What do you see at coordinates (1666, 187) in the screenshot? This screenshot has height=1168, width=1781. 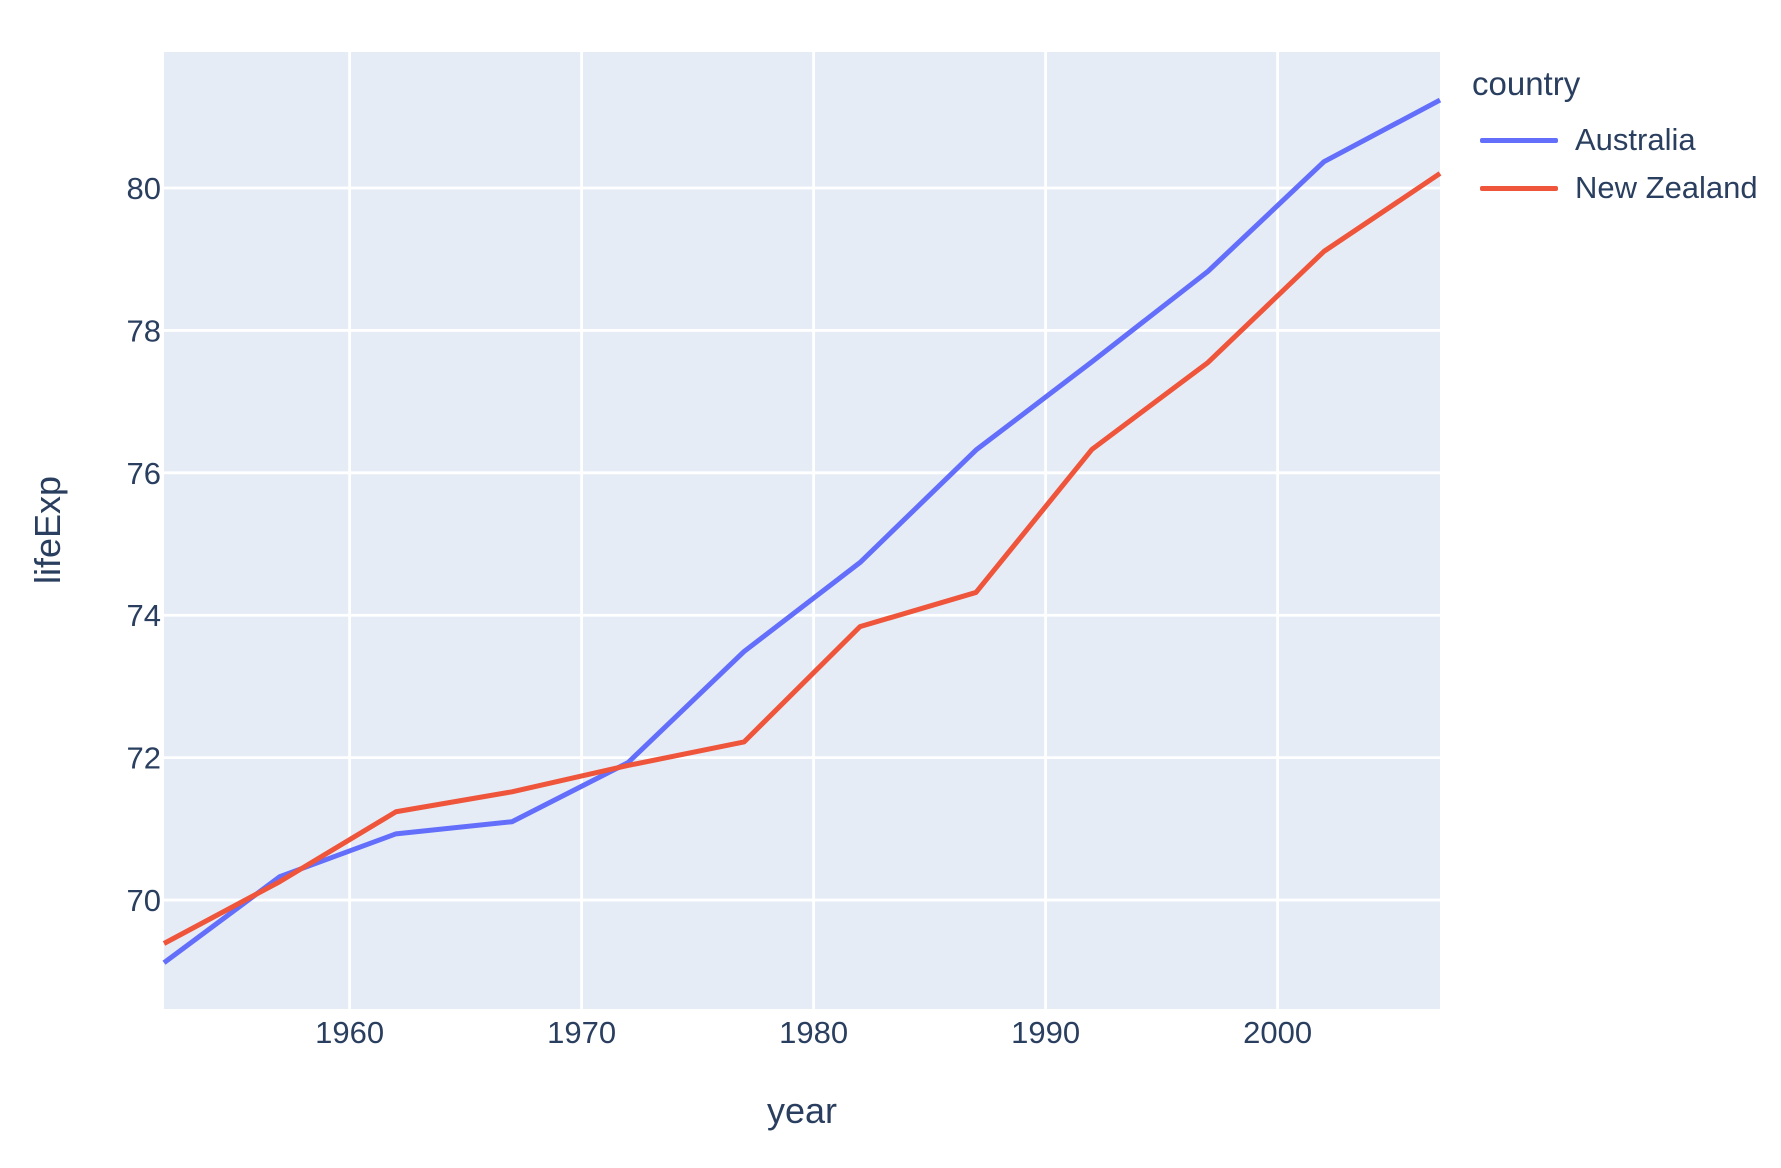 I see `legend-label-new-zealand: New Zealand` at bounding box center [1666, 187].